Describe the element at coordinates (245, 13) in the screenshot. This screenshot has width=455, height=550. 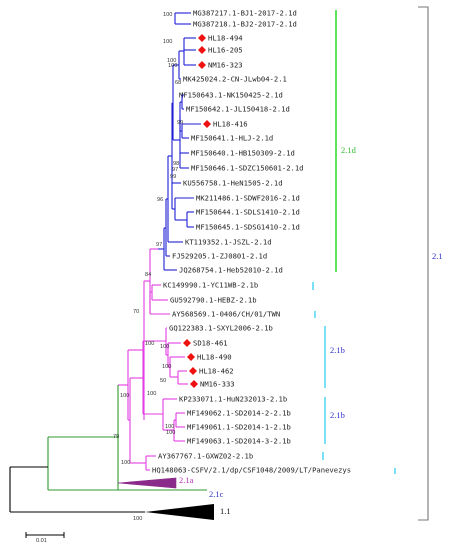
I see `leaf-label: MG387217.1-BJ1-2017-2.1d` at that location.